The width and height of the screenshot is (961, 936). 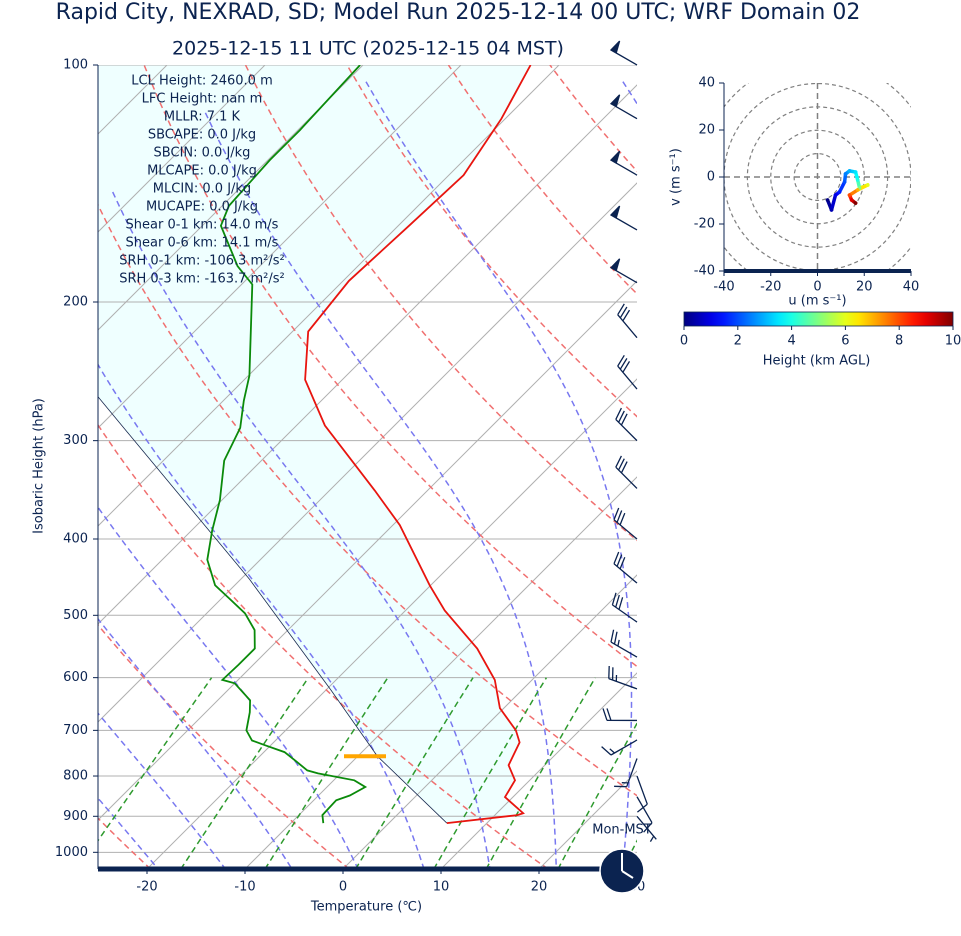 I want to click on hodograph-plot, so click(x=817, y=177).